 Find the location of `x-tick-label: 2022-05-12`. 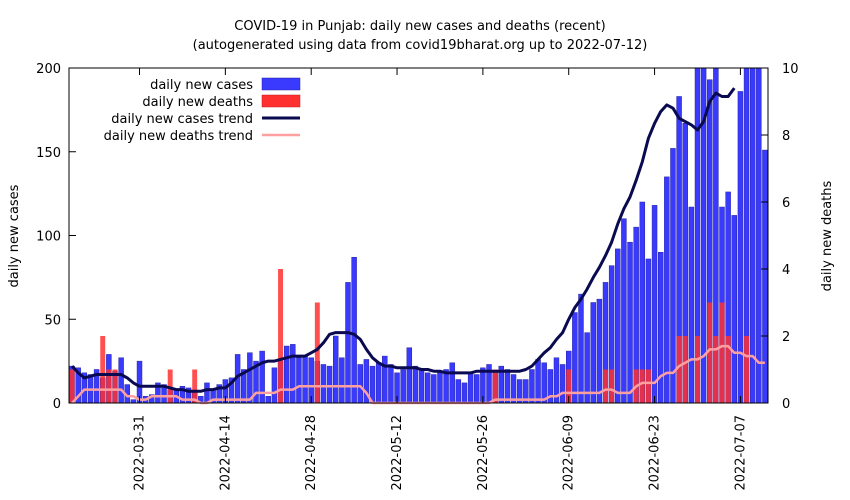

x-tick-label: 2022-05-12 is located at coordinates (397, 453).